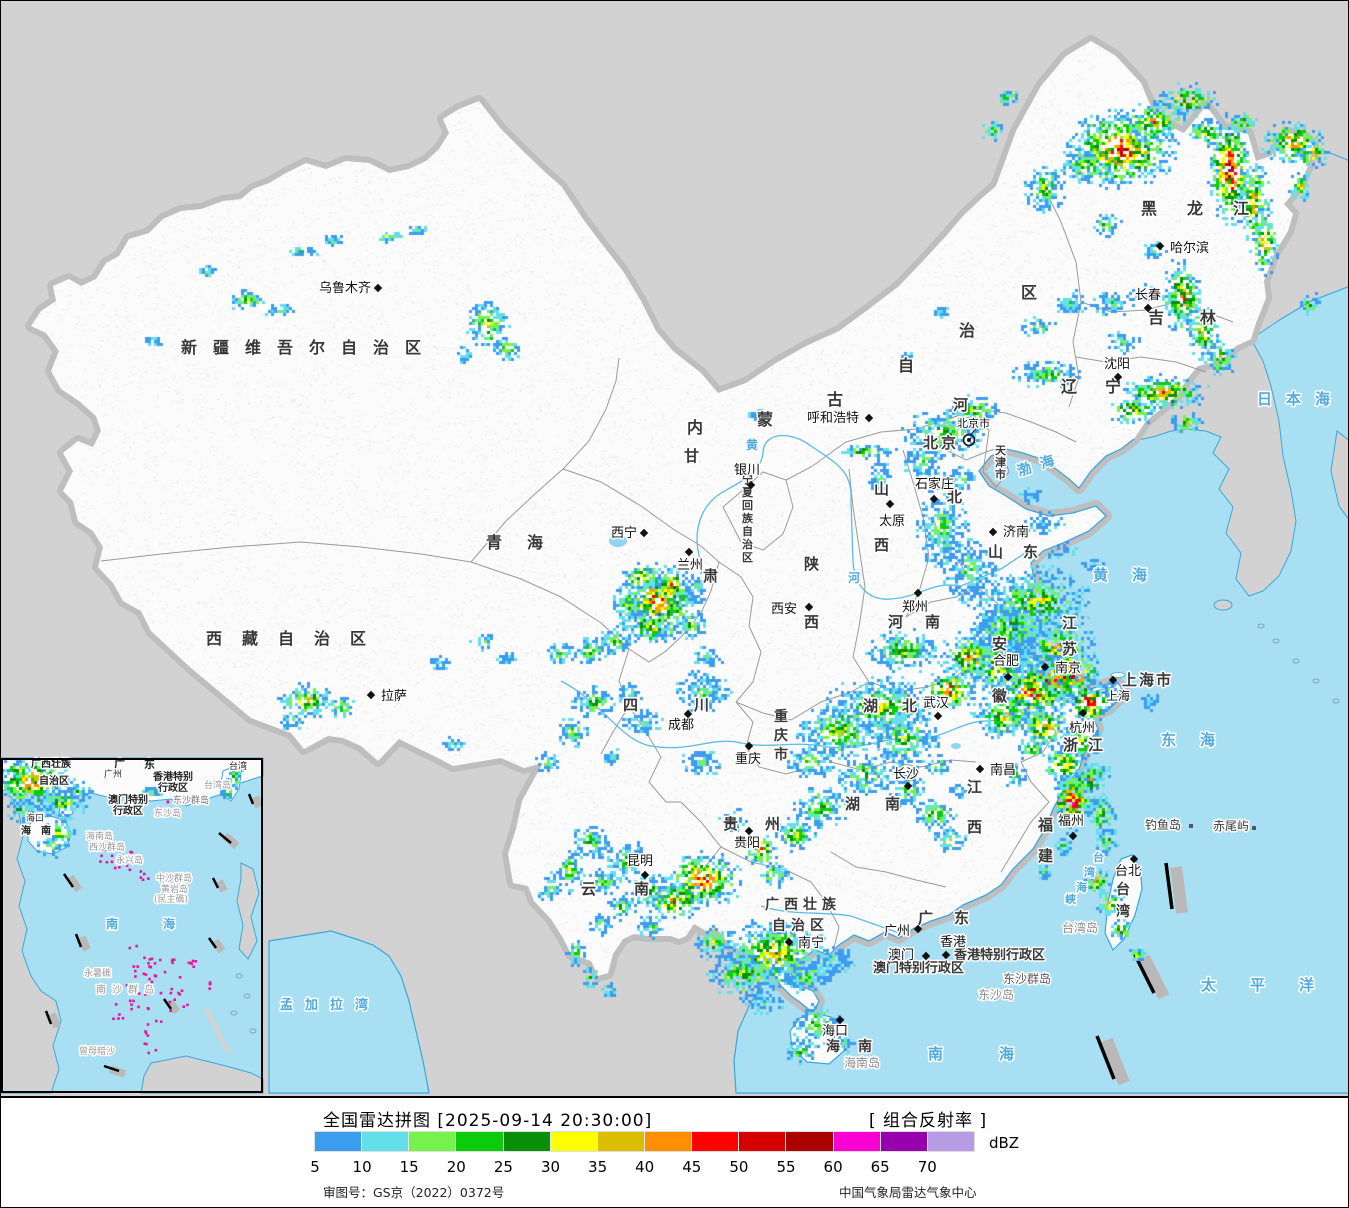 Image resolution: width=1349 pixels, height=1208 pixels. I want to click on province-label: 河, so click(960, 405).